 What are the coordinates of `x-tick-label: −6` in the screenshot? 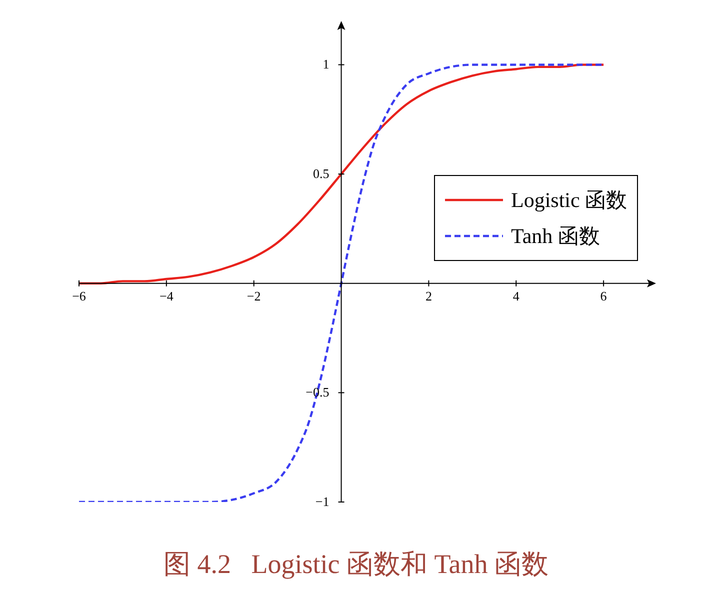 It's located at (79, 296).